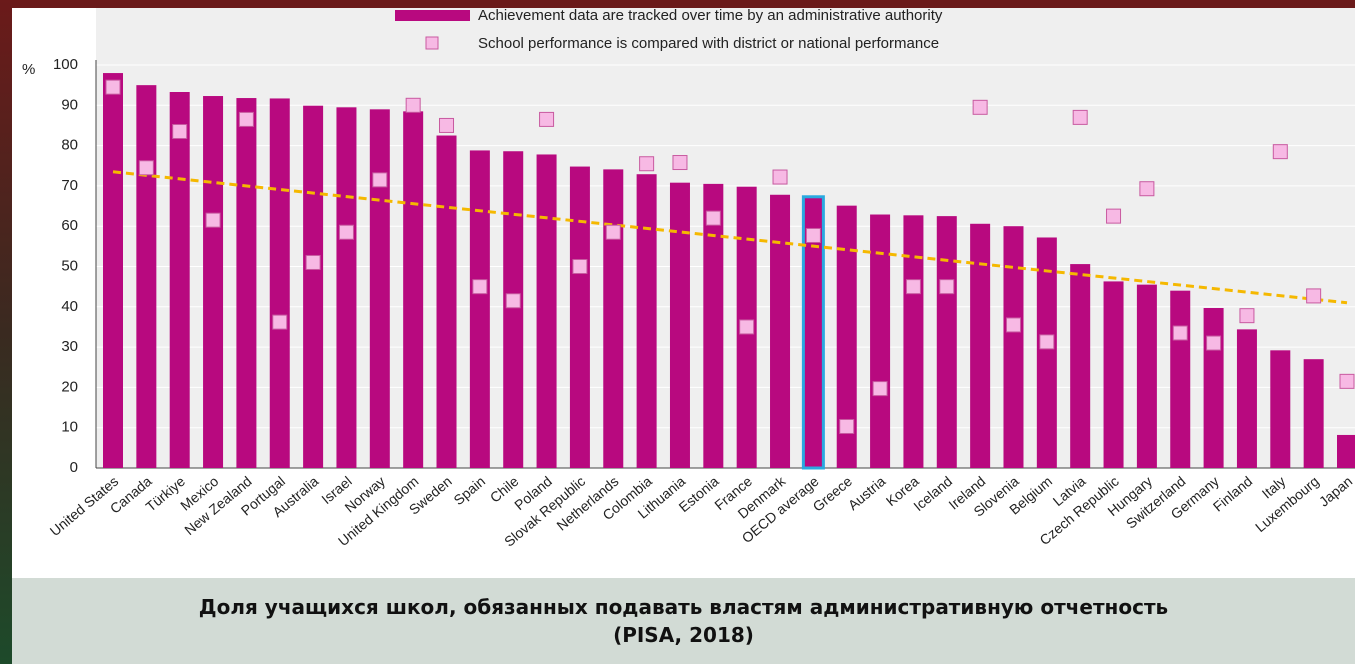 This screenshot has width=1355, height=664. What do you see at coordinates (69, 185) in the screenshot?
I see `y-tick-label: 70` at bounding box center [69, 185].